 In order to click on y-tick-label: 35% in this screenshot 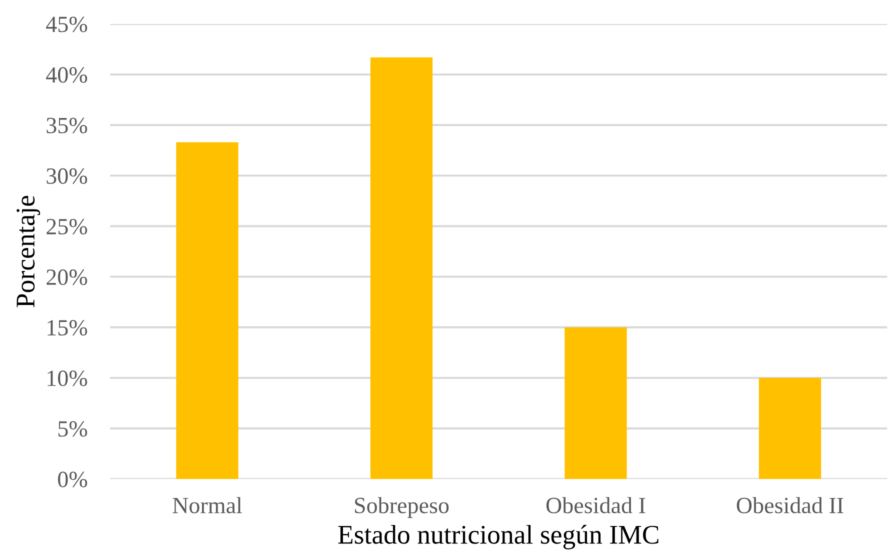, I will do `click(67, 126)`.